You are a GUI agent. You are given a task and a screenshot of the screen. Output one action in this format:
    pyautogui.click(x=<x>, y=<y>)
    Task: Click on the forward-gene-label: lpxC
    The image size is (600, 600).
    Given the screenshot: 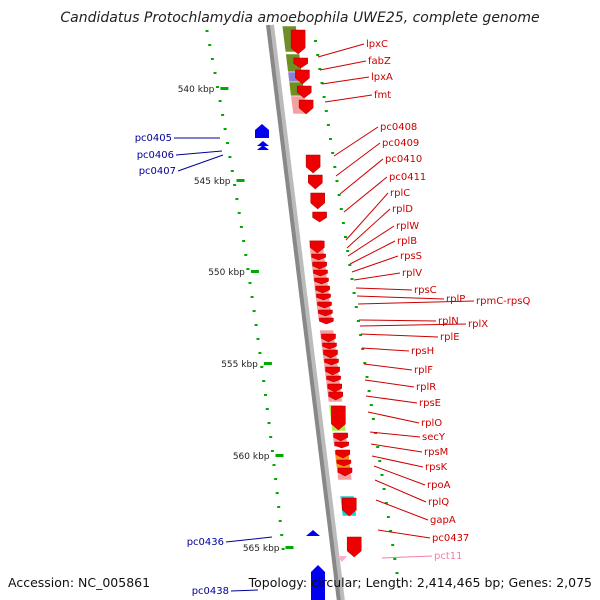 What is the action you would take?
    pyautogui.click(x=377, y=44)
    